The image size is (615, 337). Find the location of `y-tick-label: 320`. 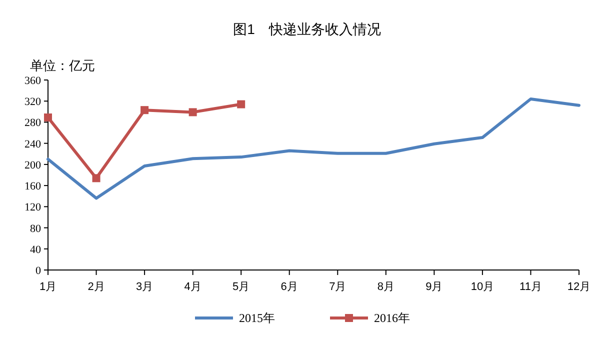

y-tick-label: 320 is located at coordinates (33, 102).